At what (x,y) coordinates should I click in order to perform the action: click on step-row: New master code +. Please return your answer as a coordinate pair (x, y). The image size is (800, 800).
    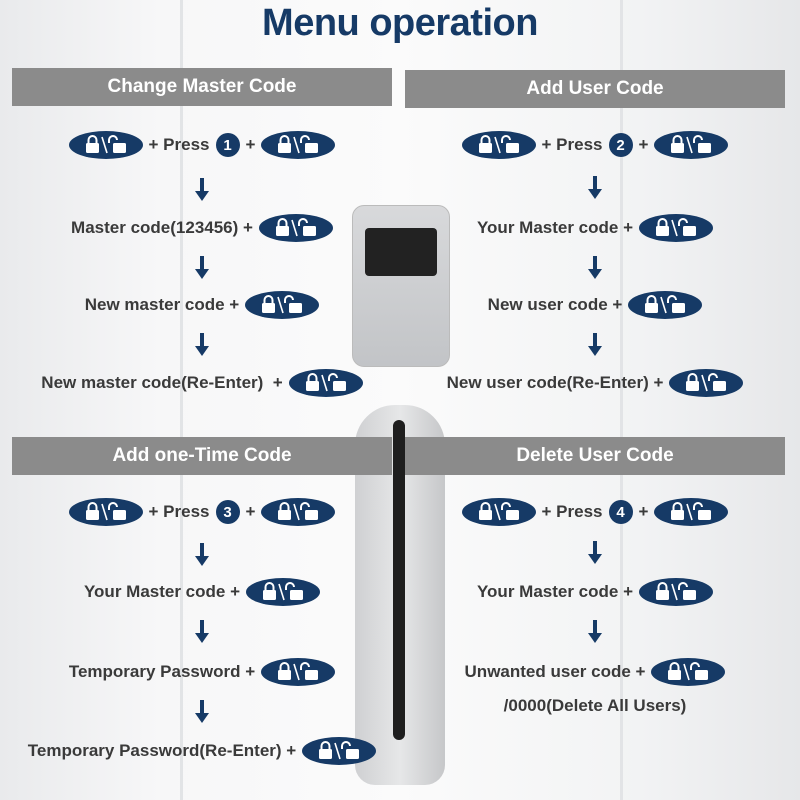
    Looking at the image, I should click on (202, 305).